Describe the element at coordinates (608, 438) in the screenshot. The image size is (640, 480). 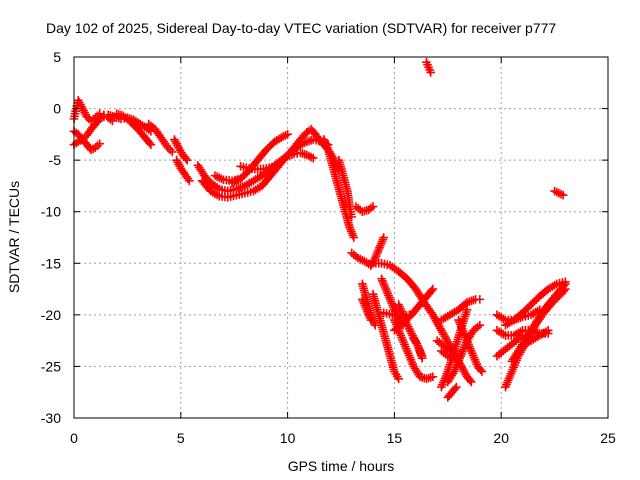
I see `x-tick-label: 25` at that location.